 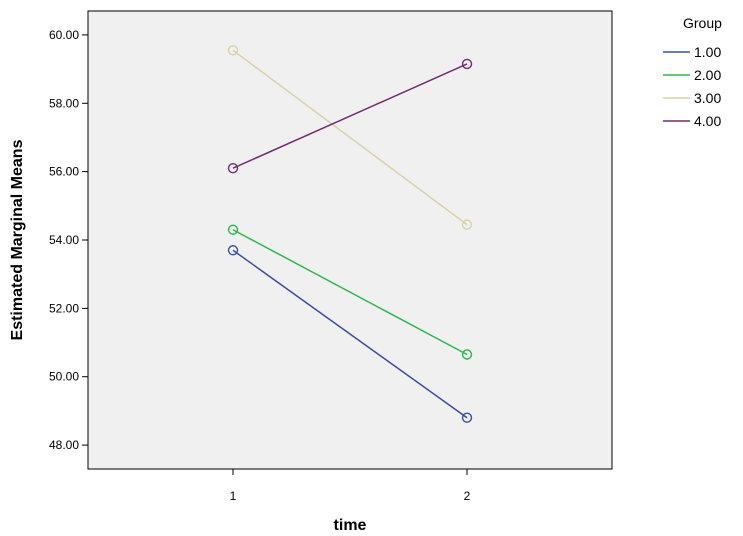 I want to click on y-axis: 48.00 50.00 52.00 54.00 56.00 58.00 60.00, so click(x=68, y=240).